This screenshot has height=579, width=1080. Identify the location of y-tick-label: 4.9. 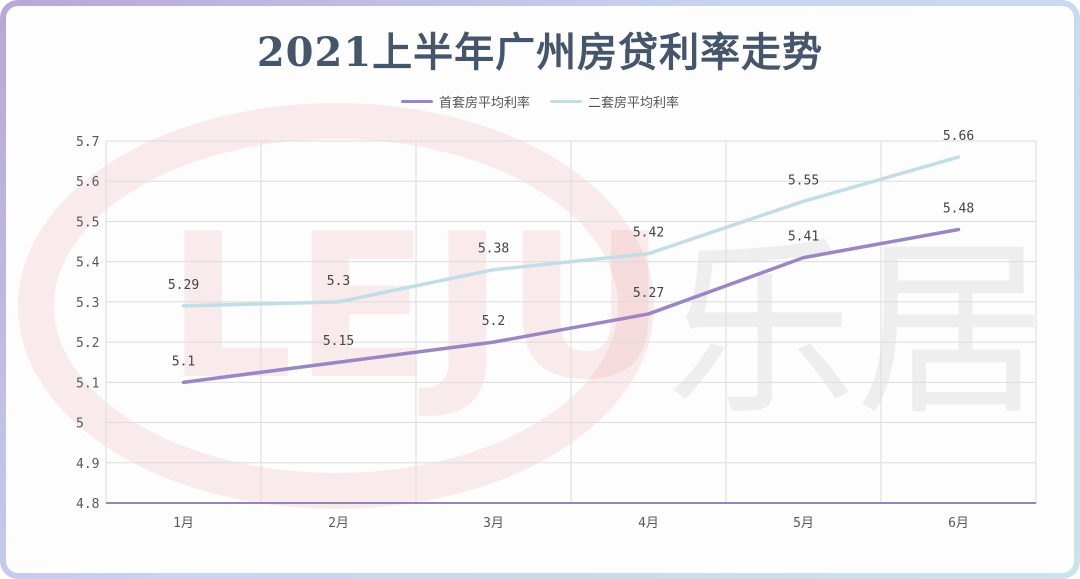
(87, 464).